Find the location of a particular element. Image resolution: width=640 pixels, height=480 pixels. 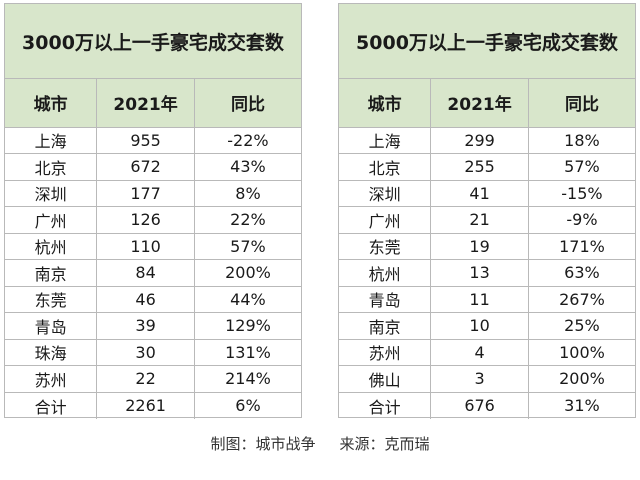

right-header-yoy: 同比 is located at coordinates (581, 103).